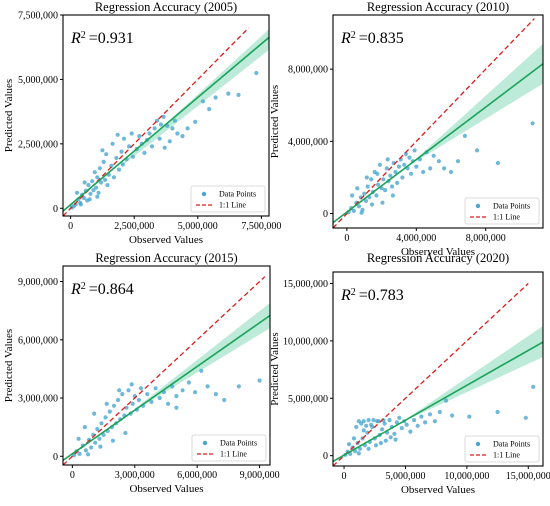  What do you see at coordinates (305, 341) in the screenshot?
I see `y-tick-label: 10,000,000` at bounding box center [305, 341].